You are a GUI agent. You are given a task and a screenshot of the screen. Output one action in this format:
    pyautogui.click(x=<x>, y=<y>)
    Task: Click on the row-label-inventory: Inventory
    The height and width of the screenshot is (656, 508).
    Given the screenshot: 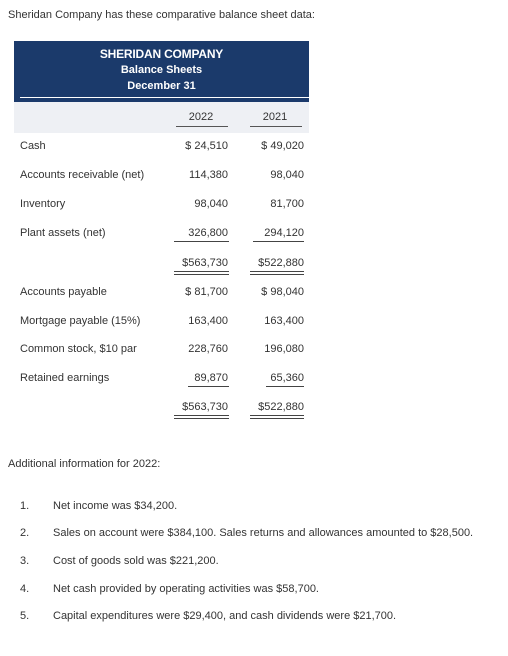 What is the action you would take?
    pyautogui.click(x=43, y=204)
    